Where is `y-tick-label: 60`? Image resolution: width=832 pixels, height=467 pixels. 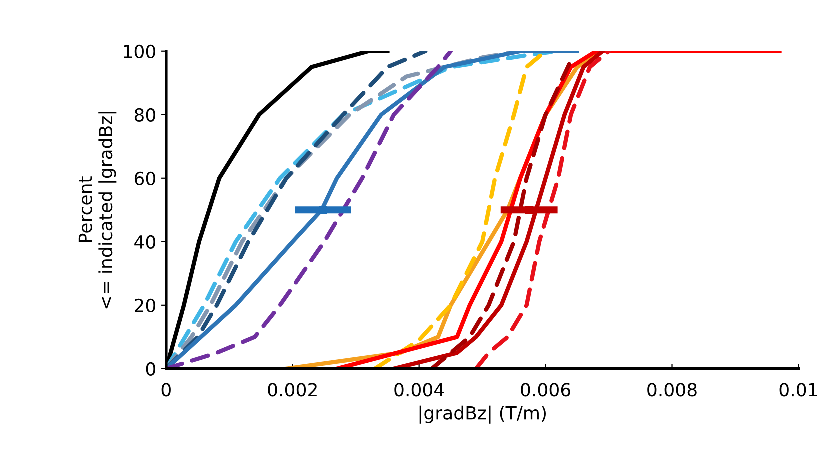 y-tick-label: 60 is located at coordinates (145, 179).